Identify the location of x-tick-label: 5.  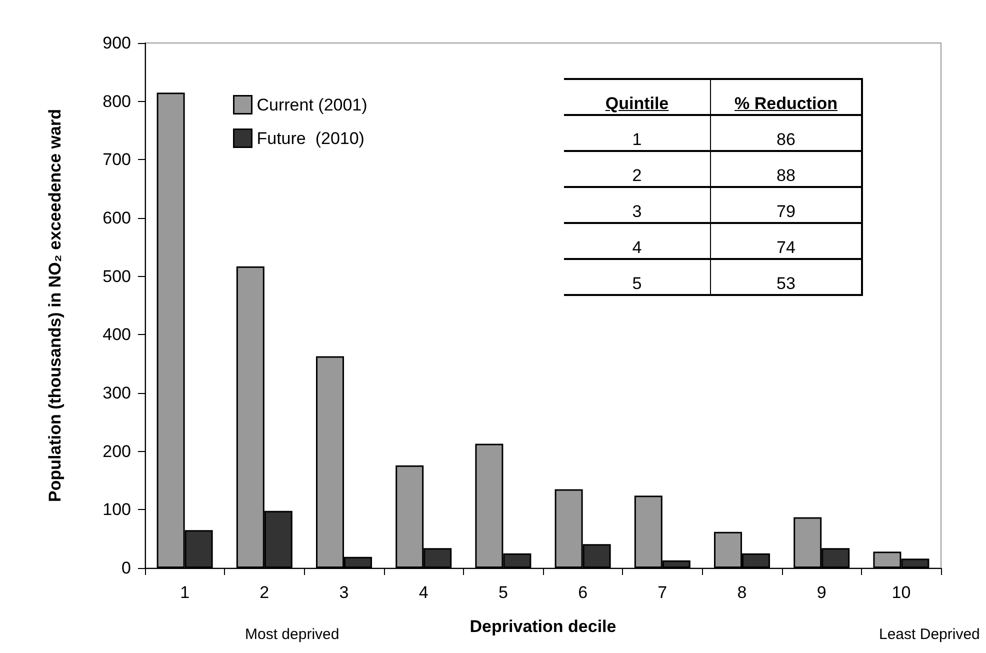
(503, 592).